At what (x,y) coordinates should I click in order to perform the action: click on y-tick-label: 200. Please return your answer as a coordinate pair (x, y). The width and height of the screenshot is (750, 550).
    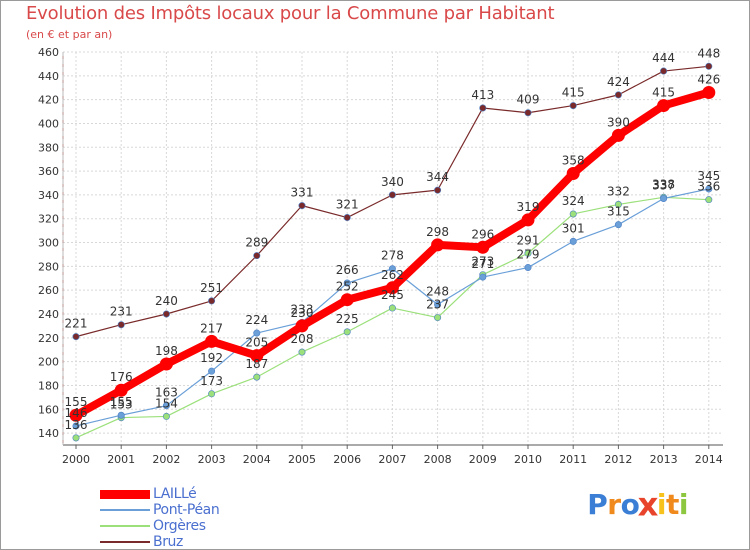
    Looking at the image, I should click on (48, 362).